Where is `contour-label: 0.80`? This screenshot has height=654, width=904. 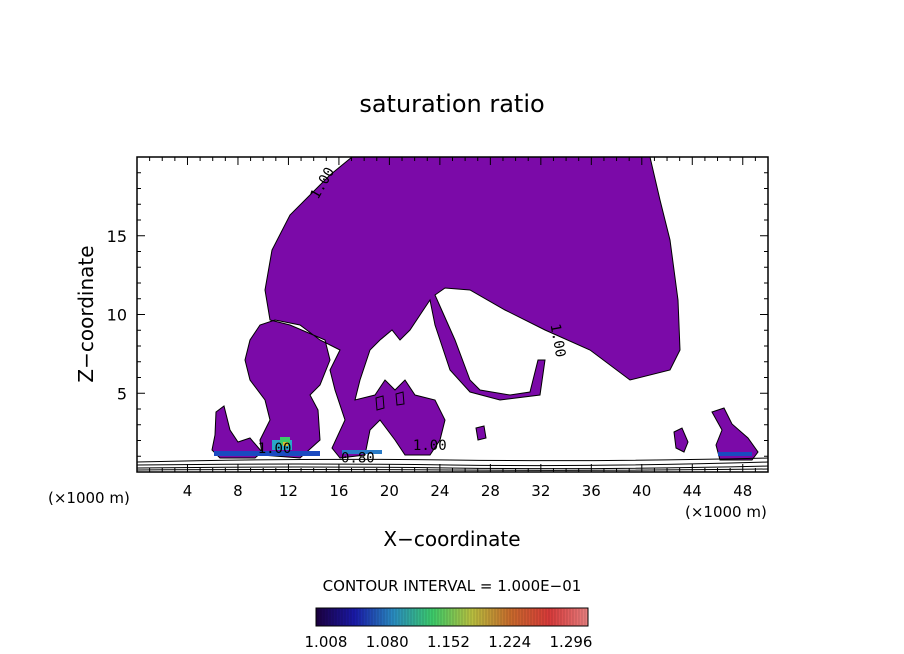
contour-label: 0.80 is located at coordinates (358, 459).